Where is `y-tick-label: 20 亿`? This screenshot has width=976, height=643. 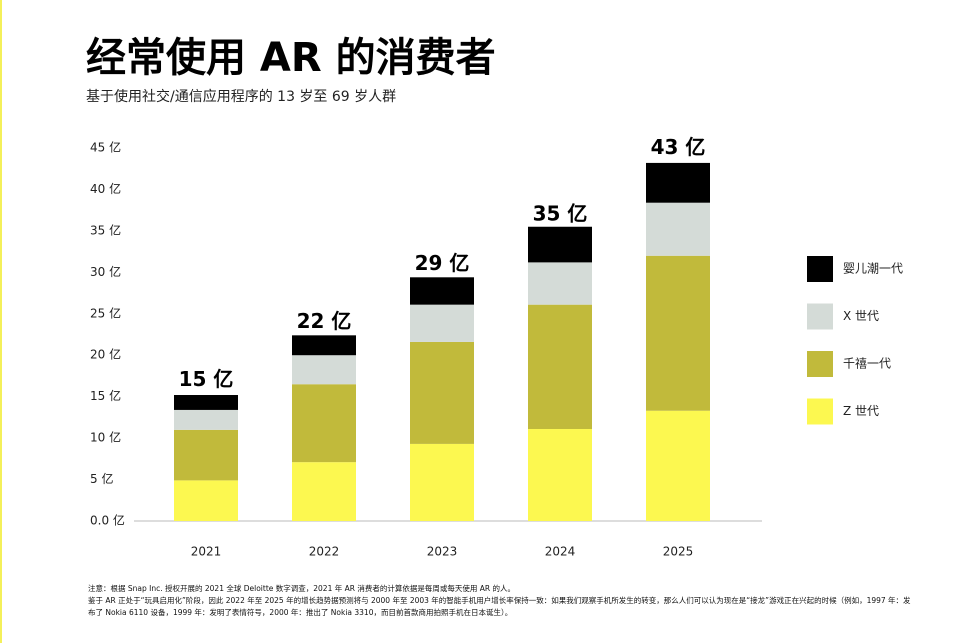
y-tick-label: 20 亿 is located at coordinates (105, 354).